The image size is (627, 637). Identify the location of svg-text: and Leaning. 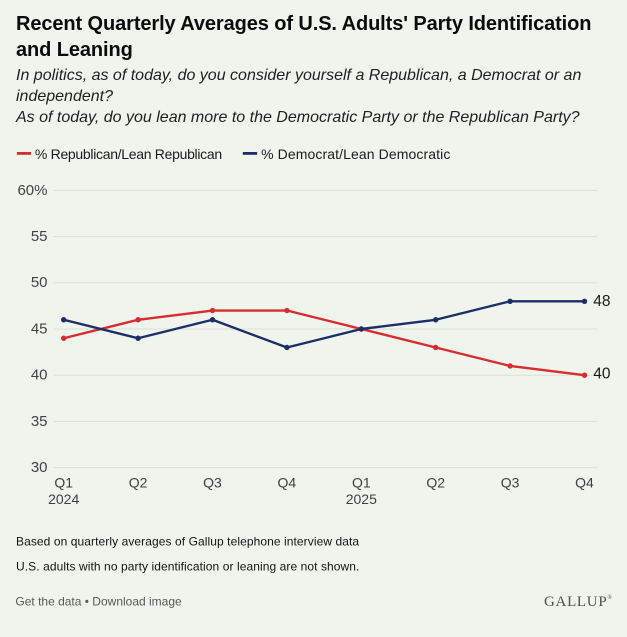
(74, 50).